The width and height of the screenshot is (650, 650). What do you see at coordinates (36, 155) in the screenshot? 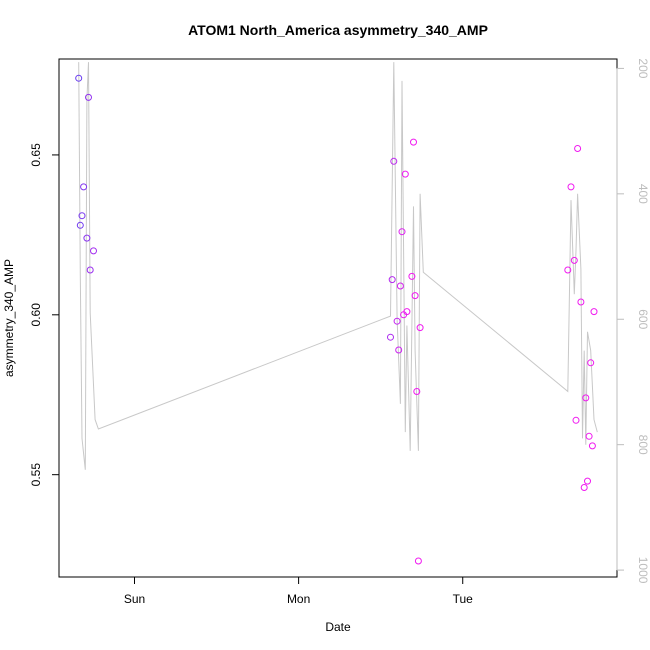
I see `y-tick-label: 0.65` at bounding box center [36, 155].